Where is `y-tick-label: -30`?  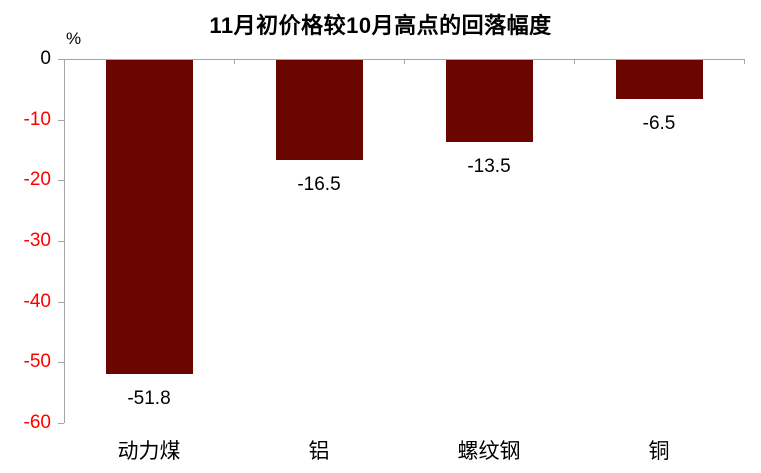
y-tick-label: -30 is located at coordinates (37, 240).